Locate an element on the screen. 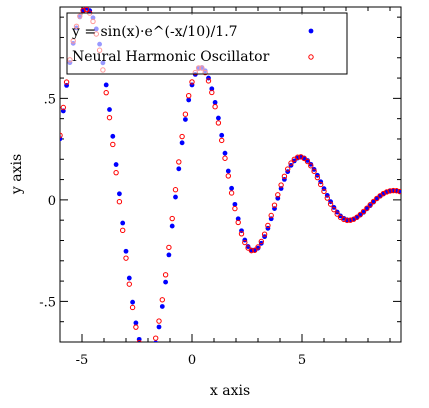 Image resolution: width=429 pixels, height=408 pixels. y-tick-label: .5 is located at coordinates (50, 99).